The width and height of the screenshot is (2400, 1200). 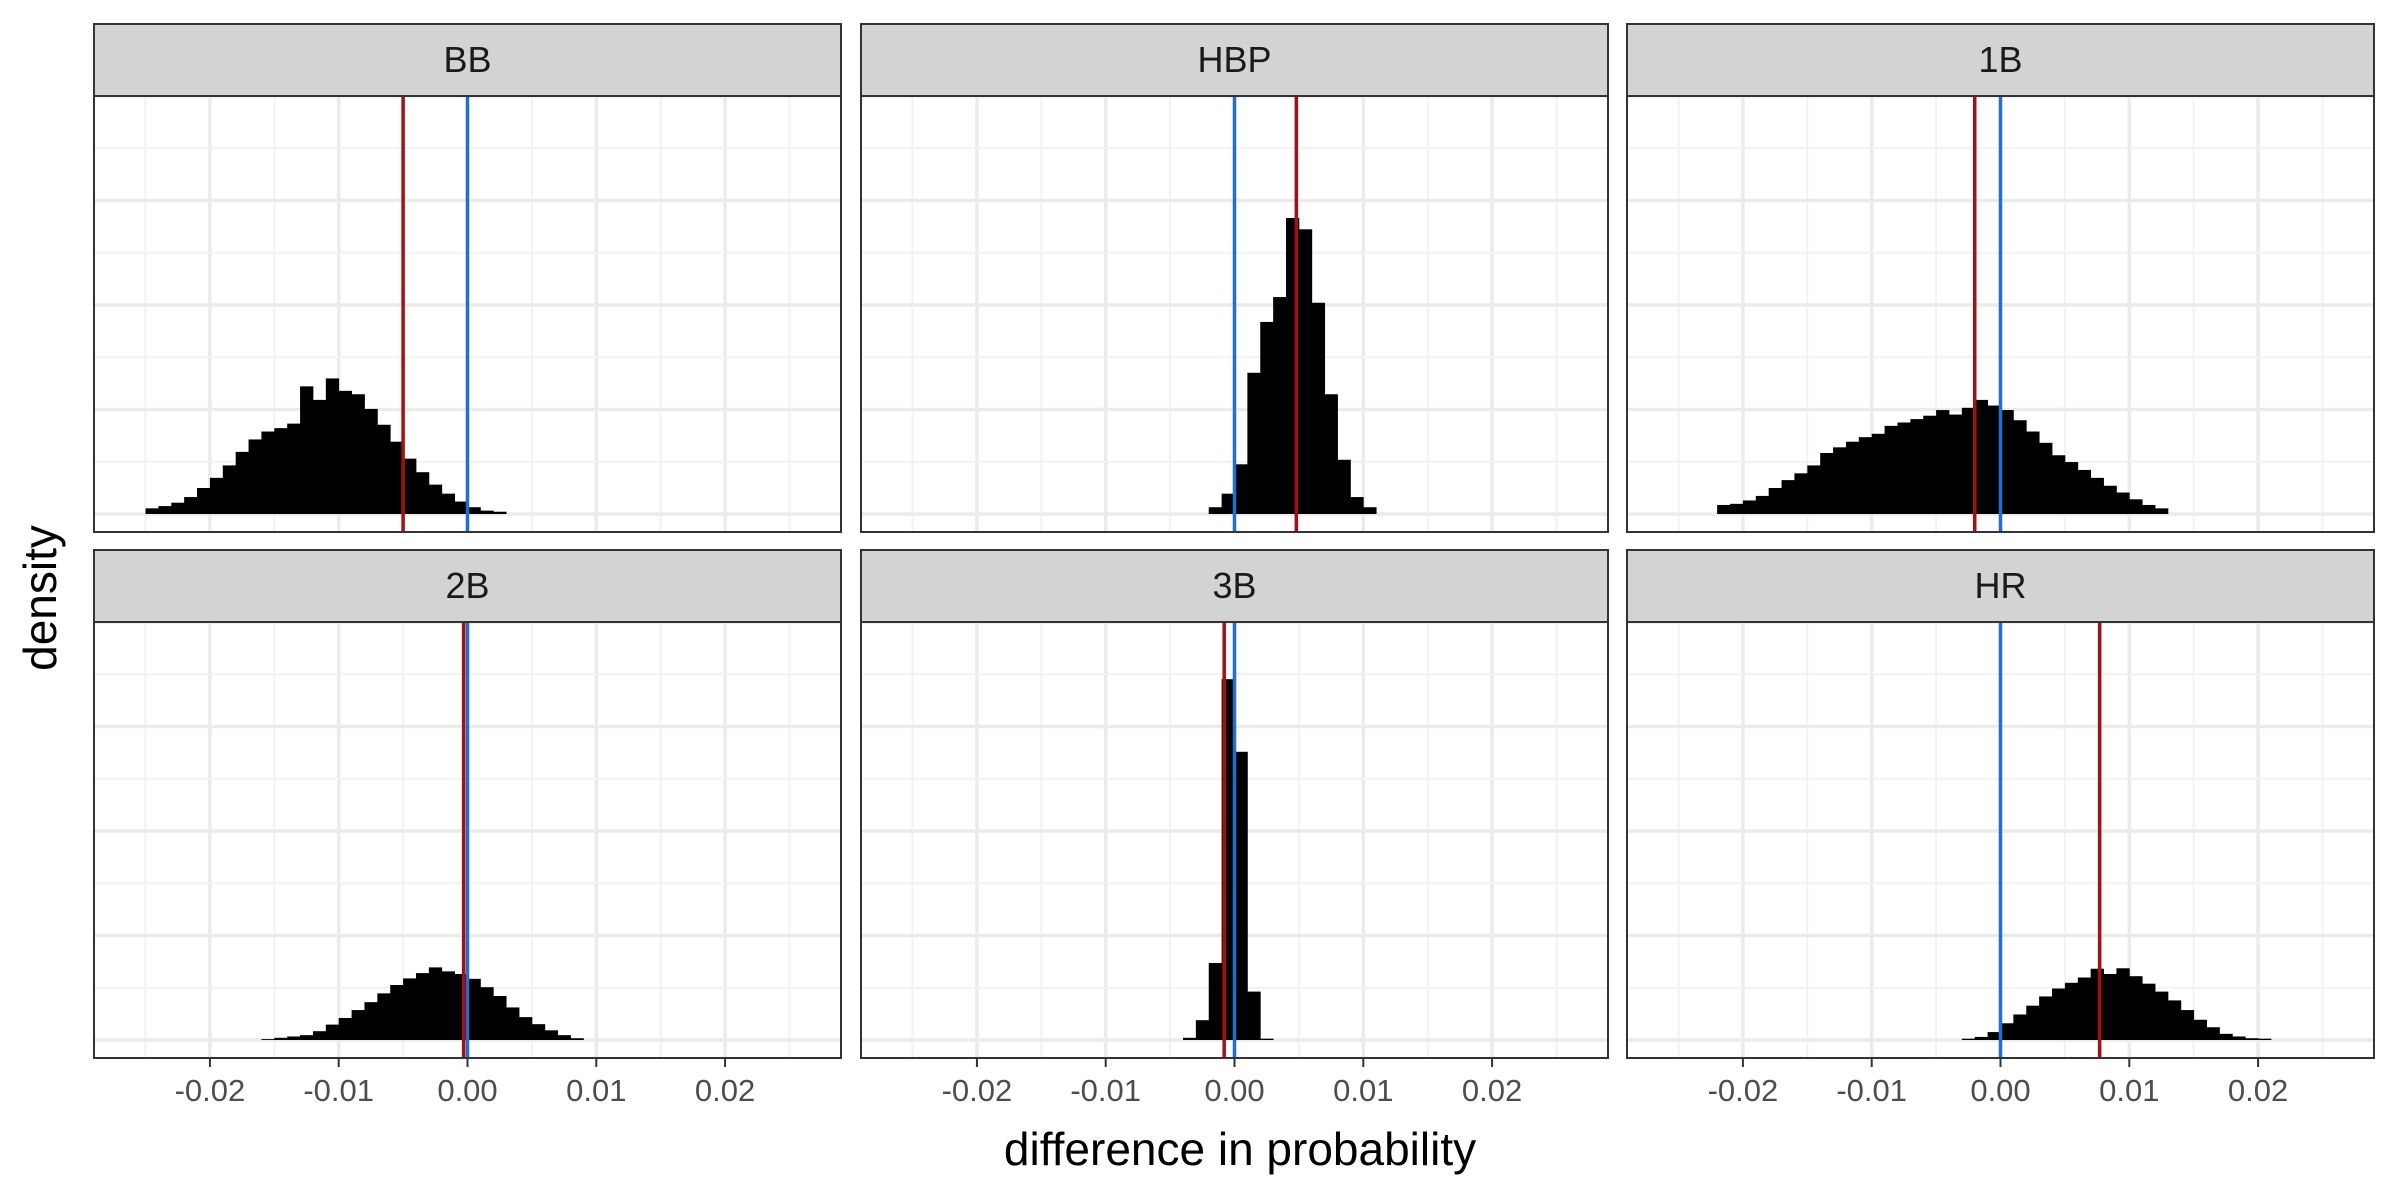 What do you see at coordinates (467, 585) in the screenshot?
I see `facet-strip-label: 2B` at bounding box center [467, 585].